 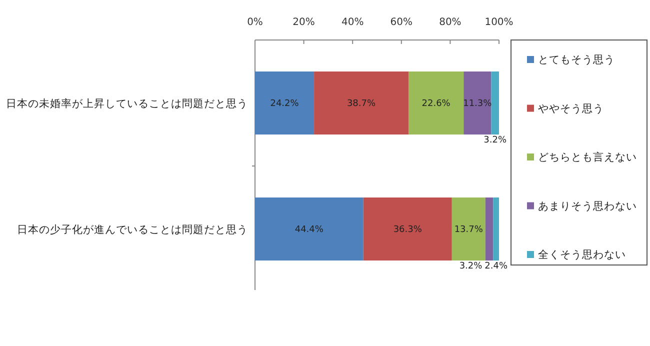 I want to click on data-label: 22.6%, so click(x=436, y=104).